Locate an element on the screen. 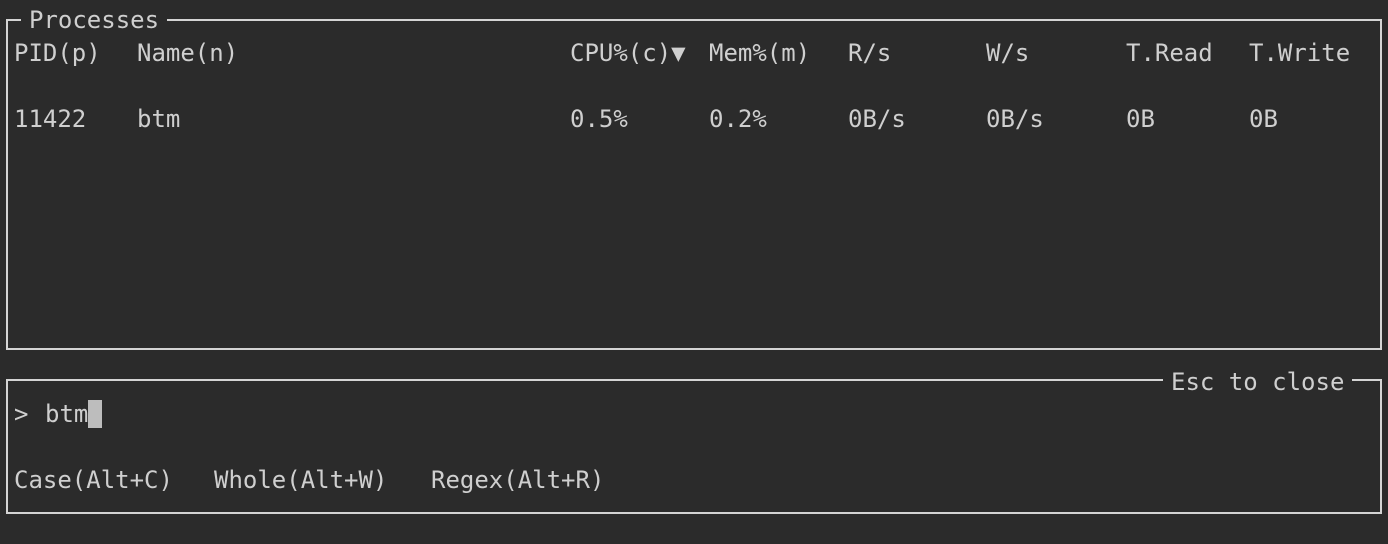 The width and height of the screenshot is (1388, 544). cell-cpu: 0.5% is located at coordinates (599, 119).